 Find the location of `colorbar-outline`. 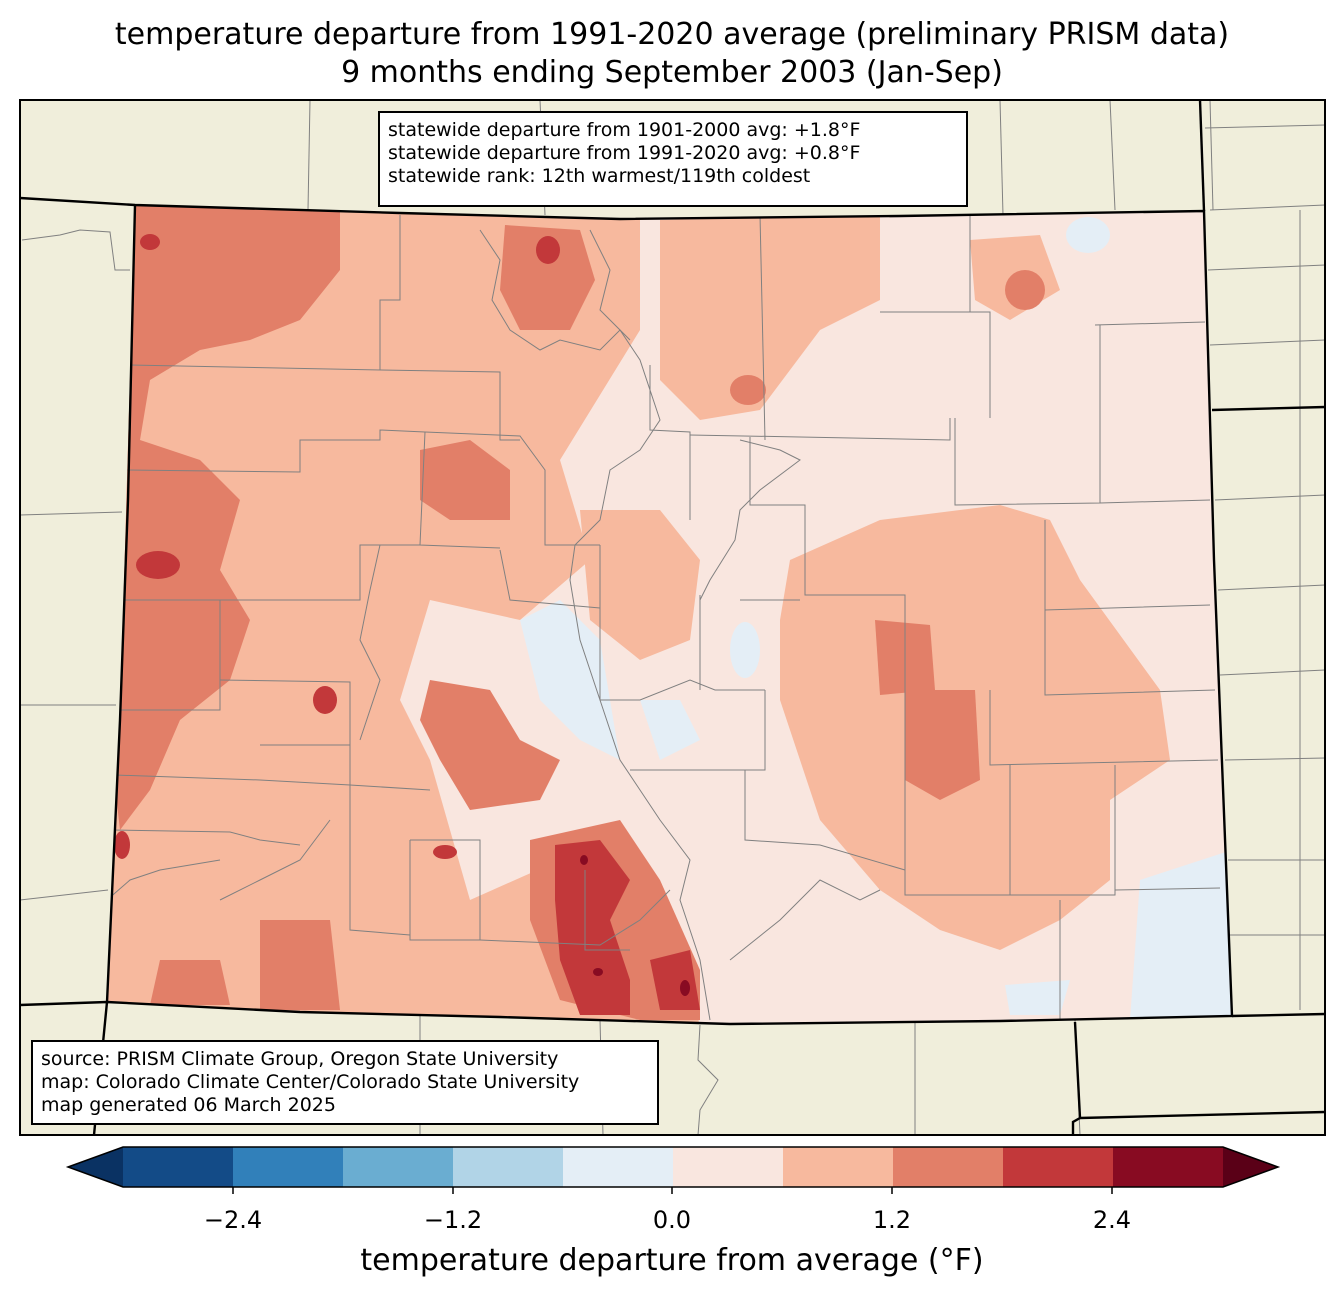

colorbar-outline is located at coordinates (673, 1167).